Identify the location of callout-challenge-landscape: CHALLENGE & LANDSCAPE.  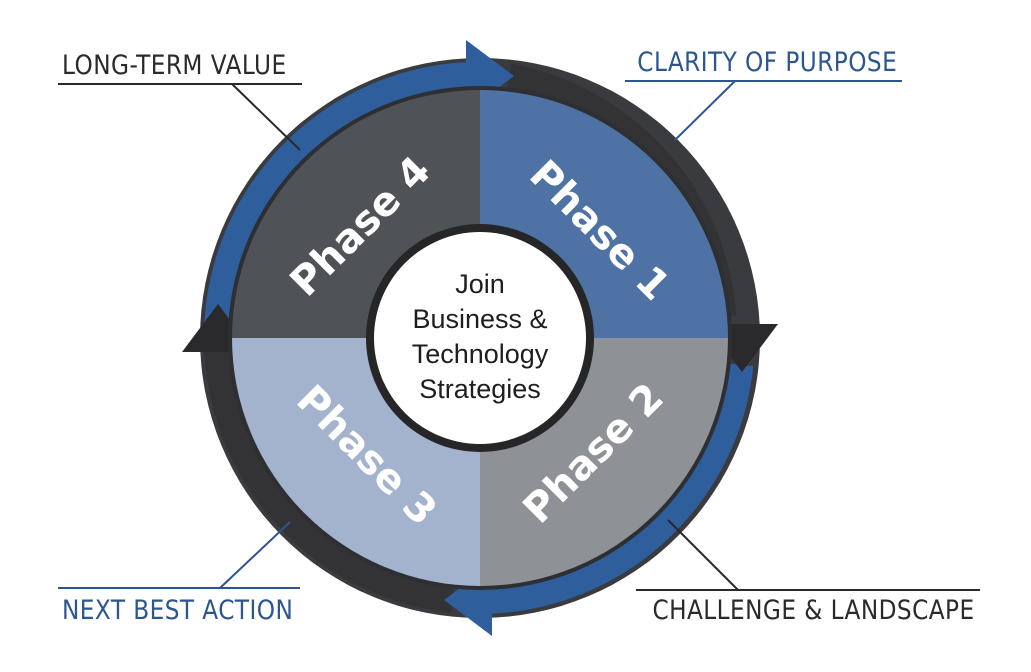
(813, 610).